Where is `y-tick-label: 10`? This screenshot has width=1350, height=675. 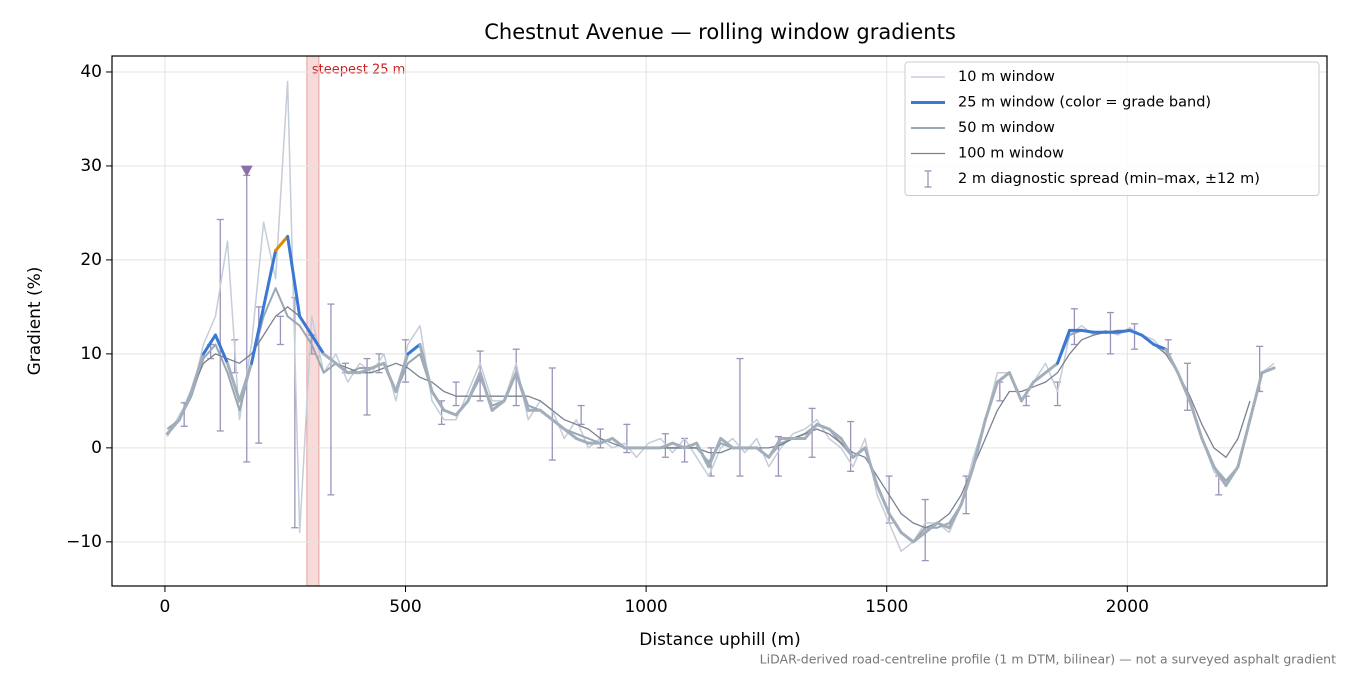 y-tick-label: 10 is located at coordinates (91, 354).